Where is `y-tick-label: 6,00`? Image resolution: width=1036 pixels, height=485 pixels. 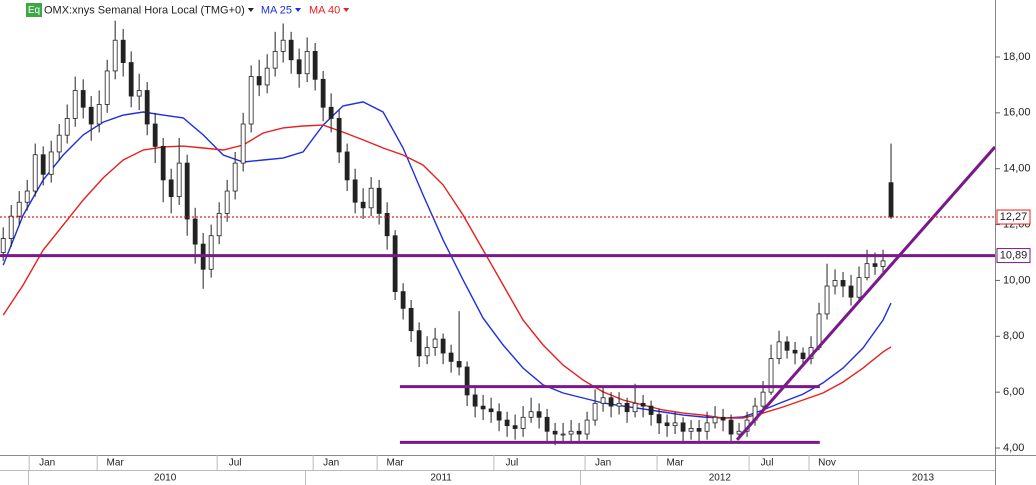
y-tick-label: 6,00 is located at coordinates (1013, 392).